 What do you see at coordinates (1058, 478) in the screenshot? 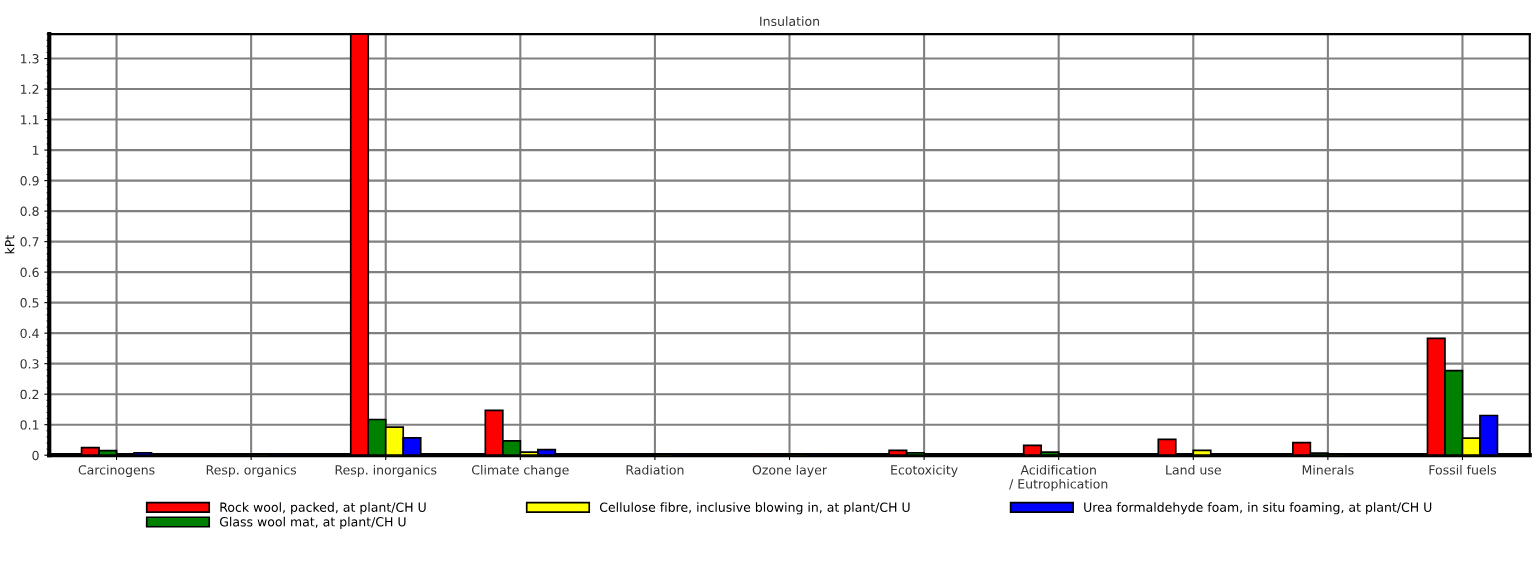
I see `x-tick-label: Acidification / Eutrophication` at bounding box center [1058, 478].